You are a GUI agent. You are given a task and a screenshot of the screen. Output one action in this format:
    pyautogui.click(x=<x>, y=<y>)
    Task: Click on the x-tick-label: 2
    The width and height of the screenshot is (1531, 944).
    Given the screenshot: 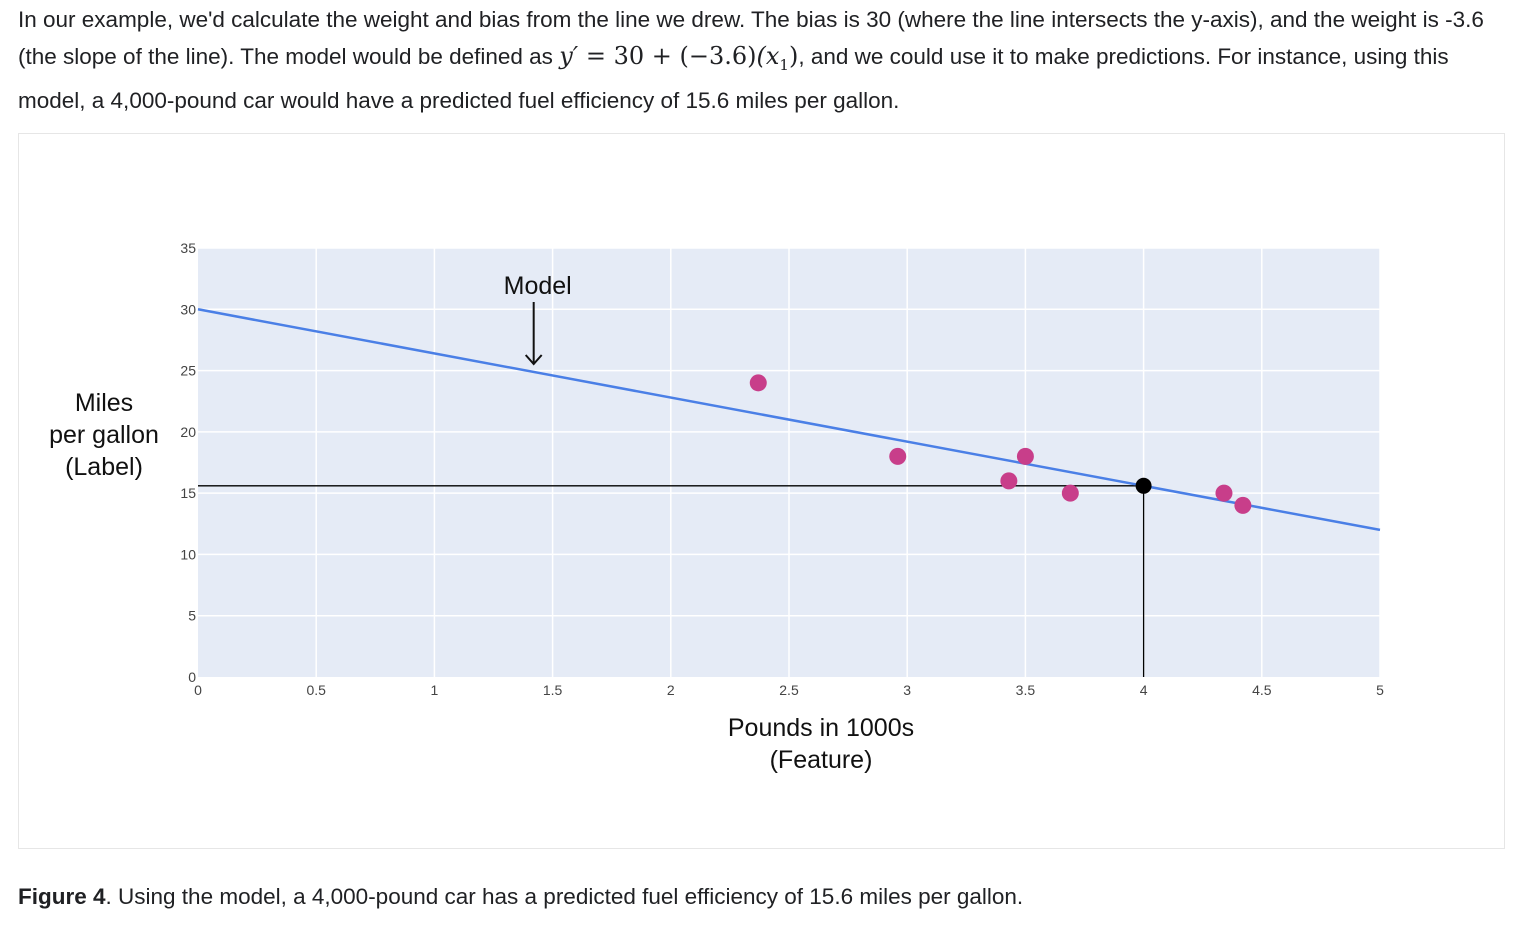 What is the action you would take?
    pyautogui.click(x=671, y=690)
    